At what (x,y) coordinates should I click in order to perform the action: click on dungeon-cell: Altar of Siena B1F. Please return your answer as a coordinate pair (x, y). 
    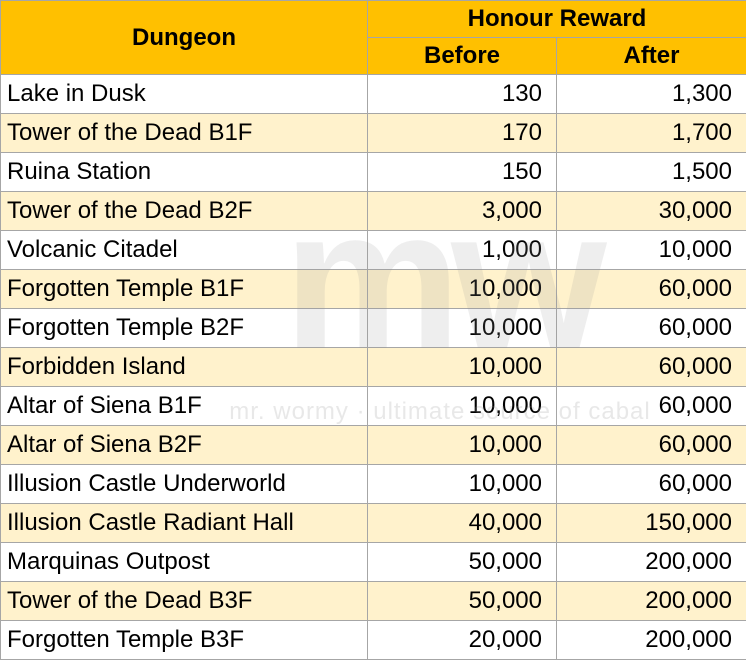
    Looking at the image, I should click on (184, 406).